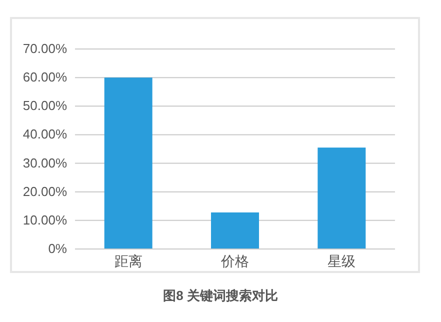 This screenshot has height=322, width=441. What do you see at coordinates (220, 295) in the screenshot?
I see `text: 图8 关键词搜索对比` at bounding box center [220, 295].